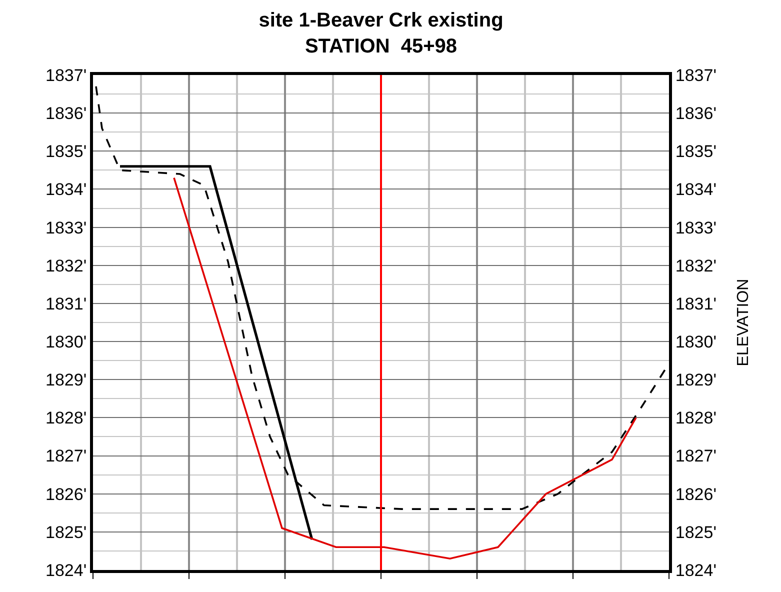 Image resolution: width=781 pixels, height=592 pixels. What do you see at coordinates (381, 34) in the screenshot?
I see `chart-title: site 1-Beaver Crk existing STATION 45+98` at bounding box center [381, 34].